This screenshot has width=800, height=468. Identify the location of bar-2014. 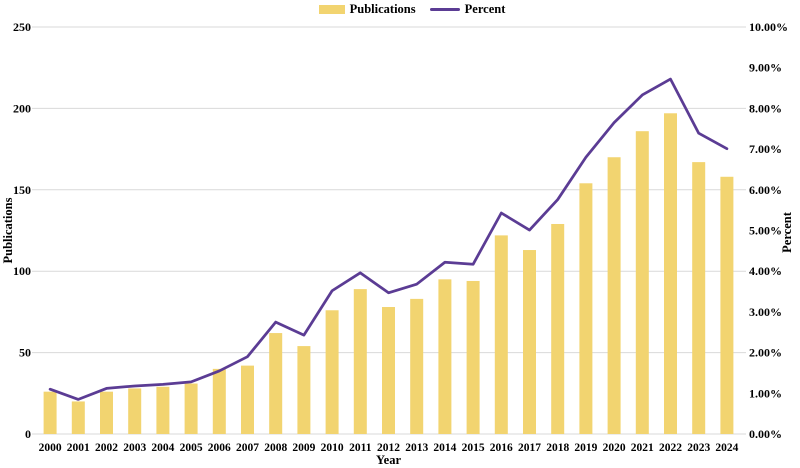
(445, 356).